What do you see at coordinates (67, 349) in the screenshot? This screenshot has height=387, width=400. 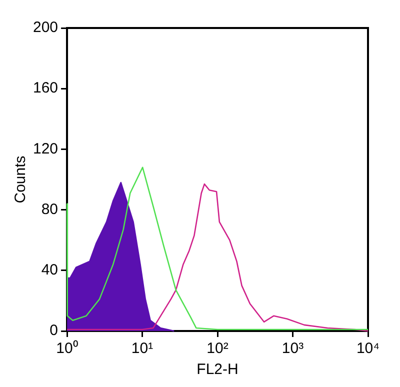 I see `x-tick-label: 10⁰` at bounding box center [67, 349].